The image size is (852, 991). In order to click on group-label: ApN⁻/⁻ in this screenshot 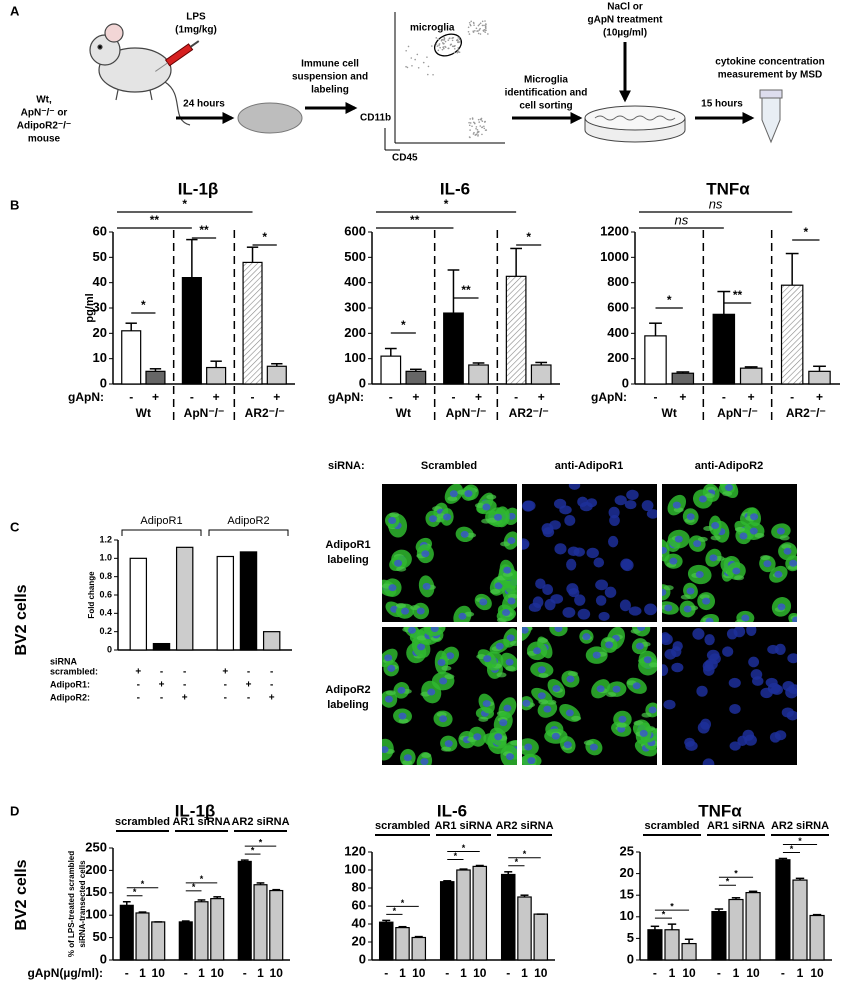, I will do `click(466, 413)`.